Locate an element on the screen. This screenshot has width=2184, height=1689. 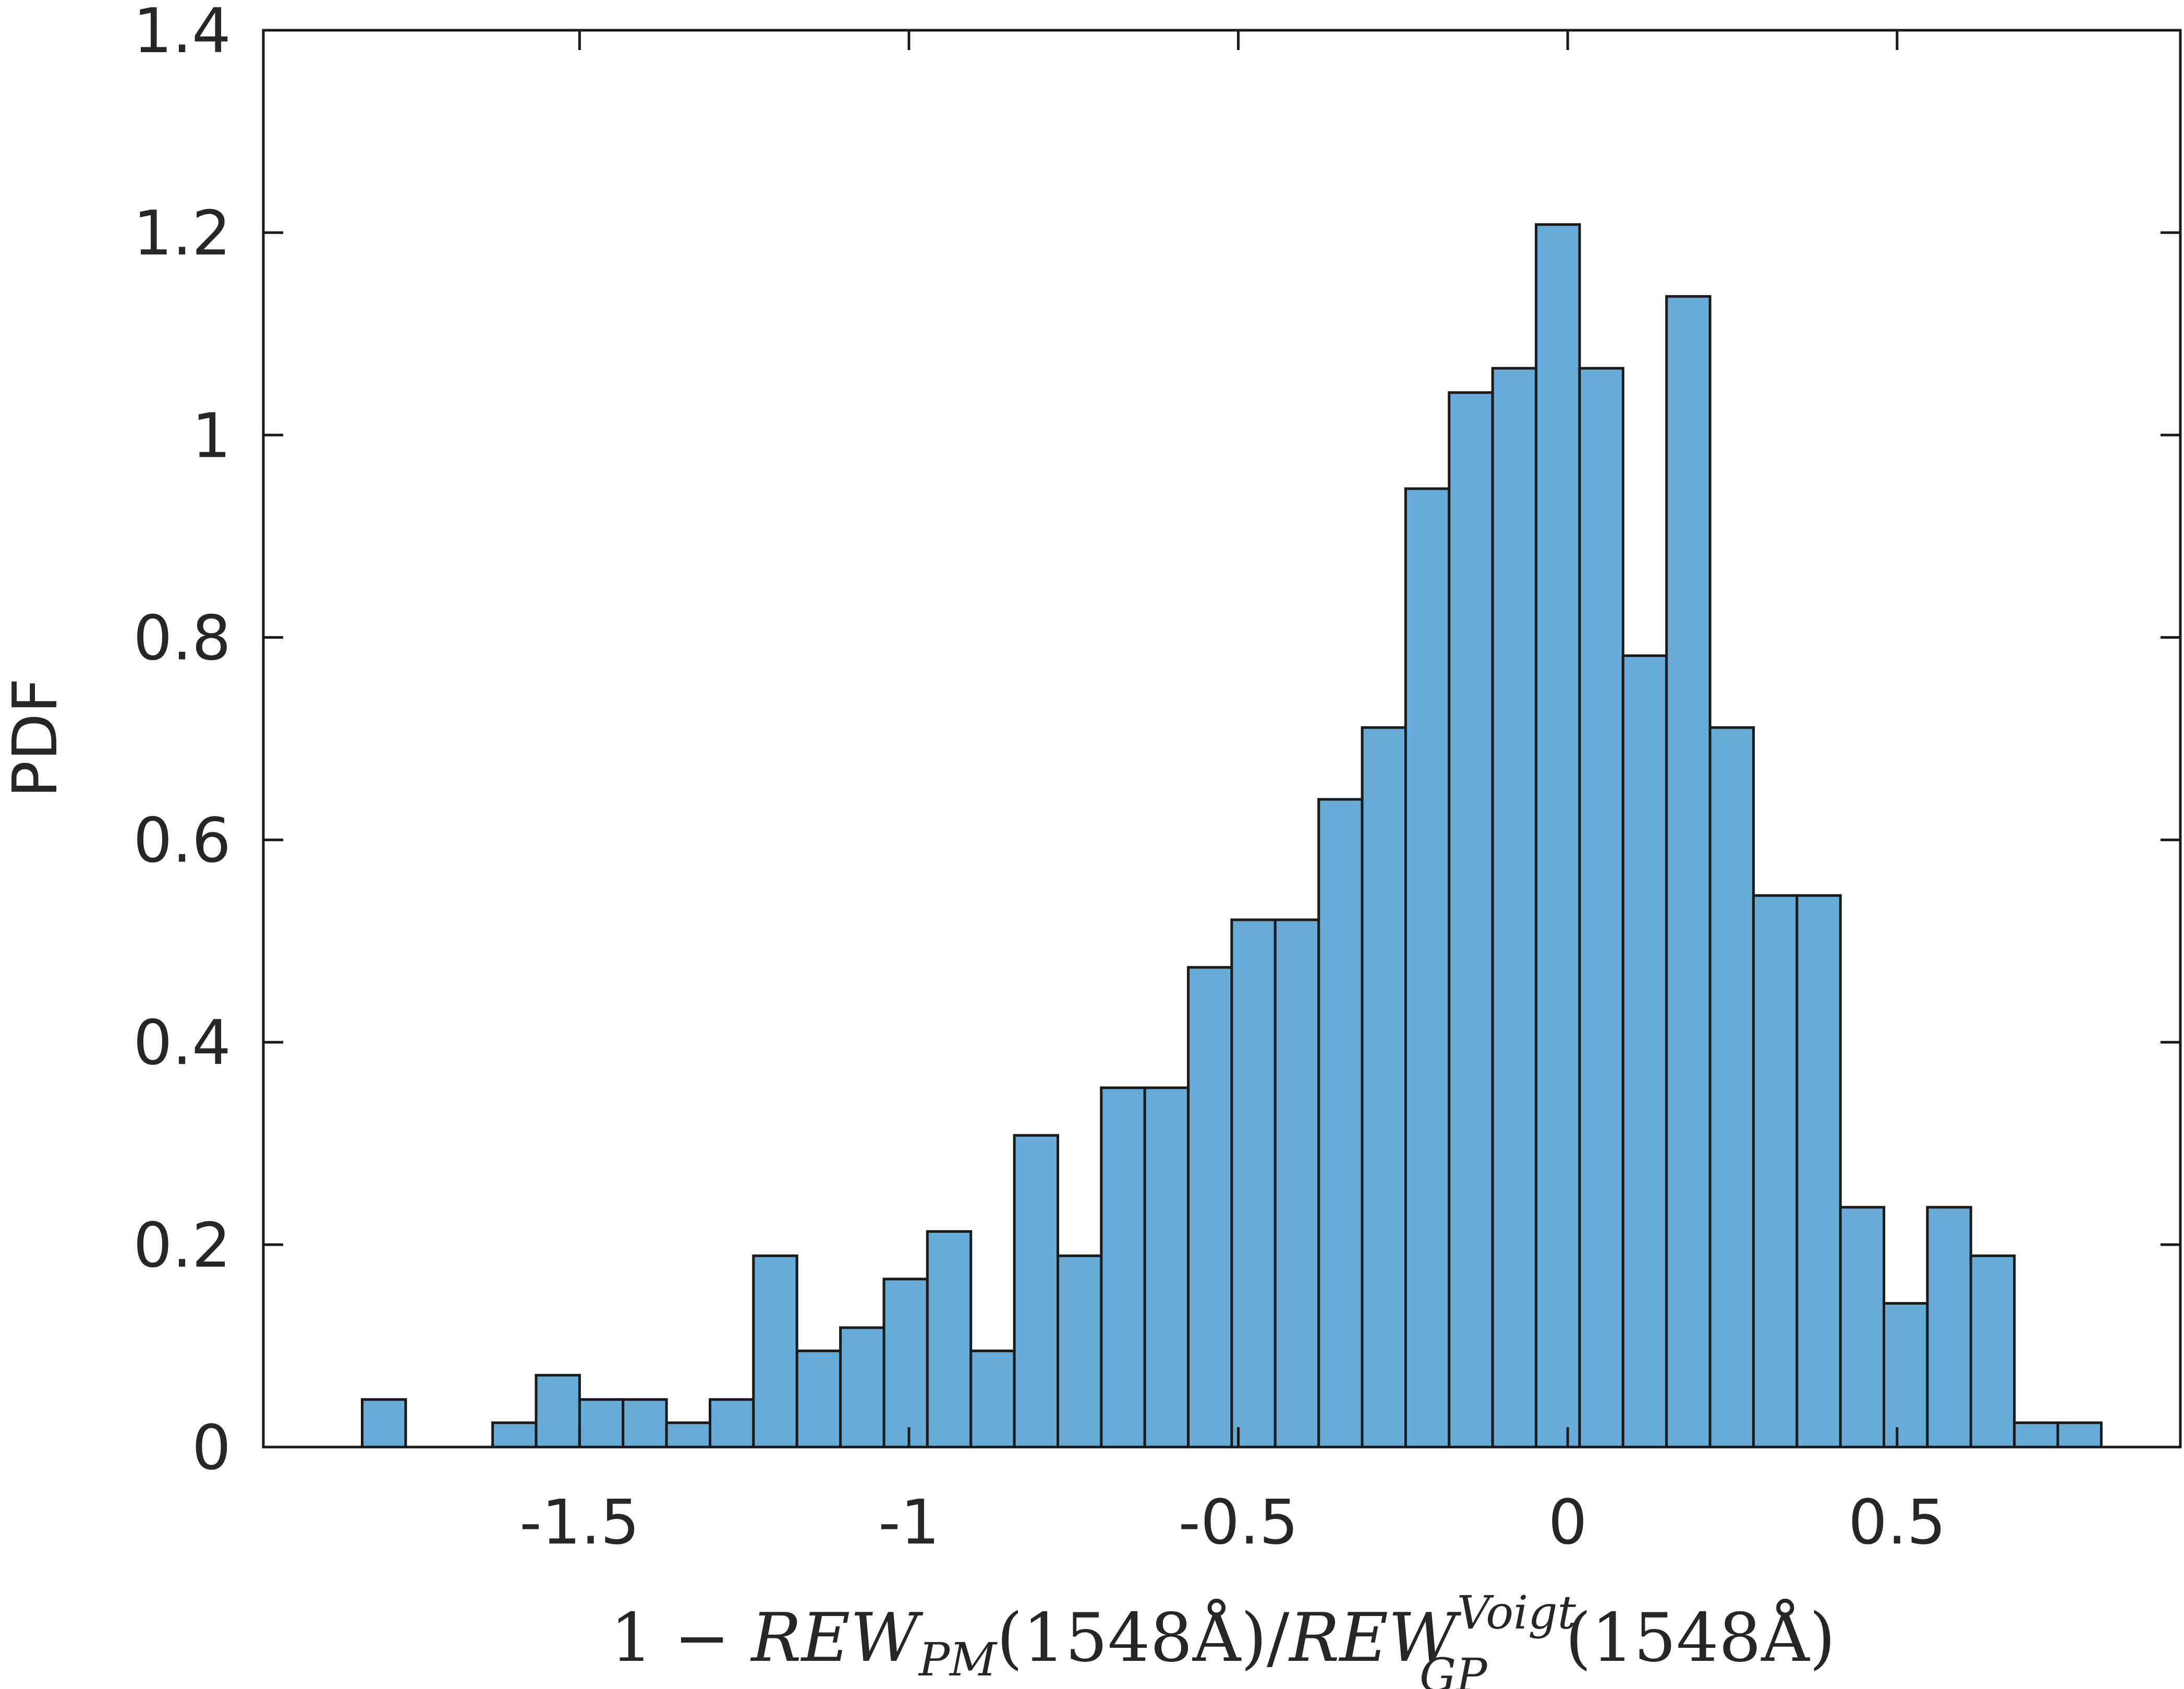
x-axis-label-lead: 1 − is located at coordinates (680, 1638).